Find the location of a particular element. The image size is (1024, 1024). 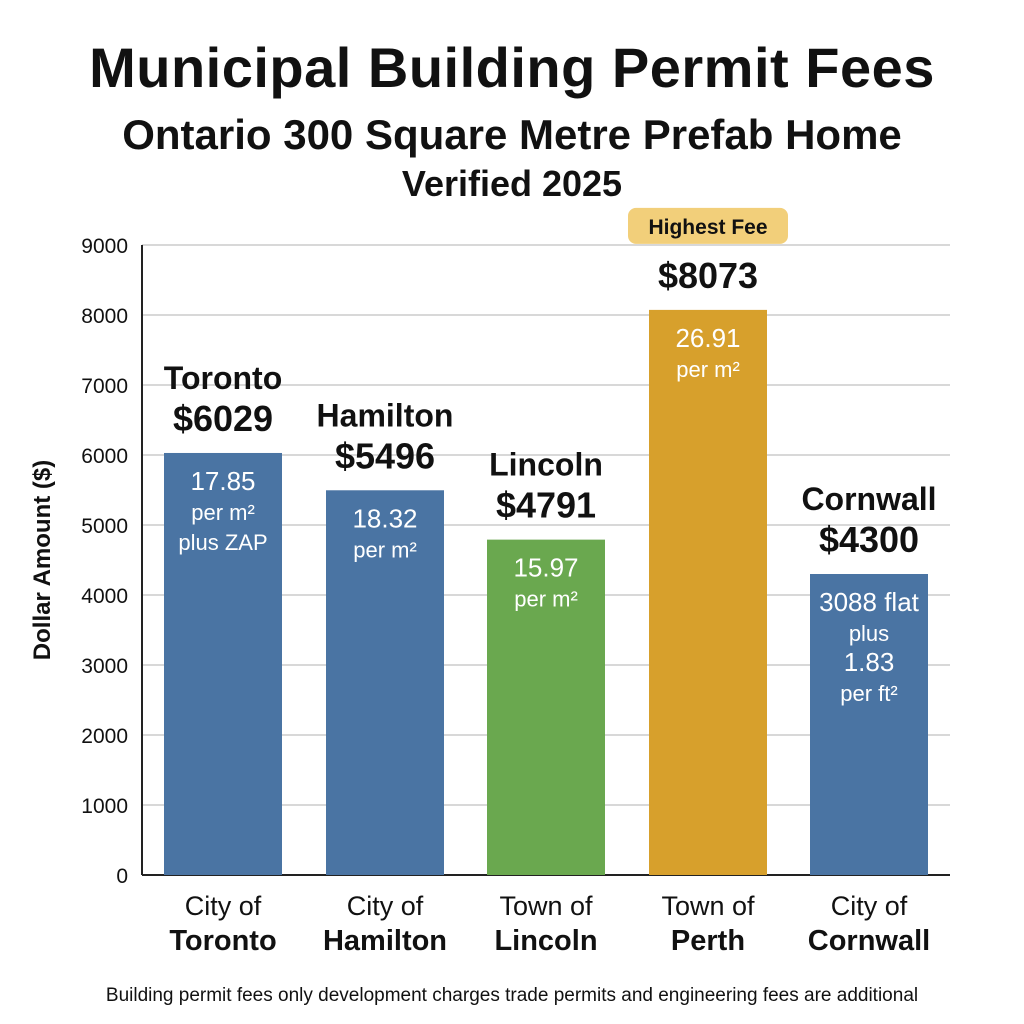

bar-inner-label: 18.32 is located at coordinates (384, 518).